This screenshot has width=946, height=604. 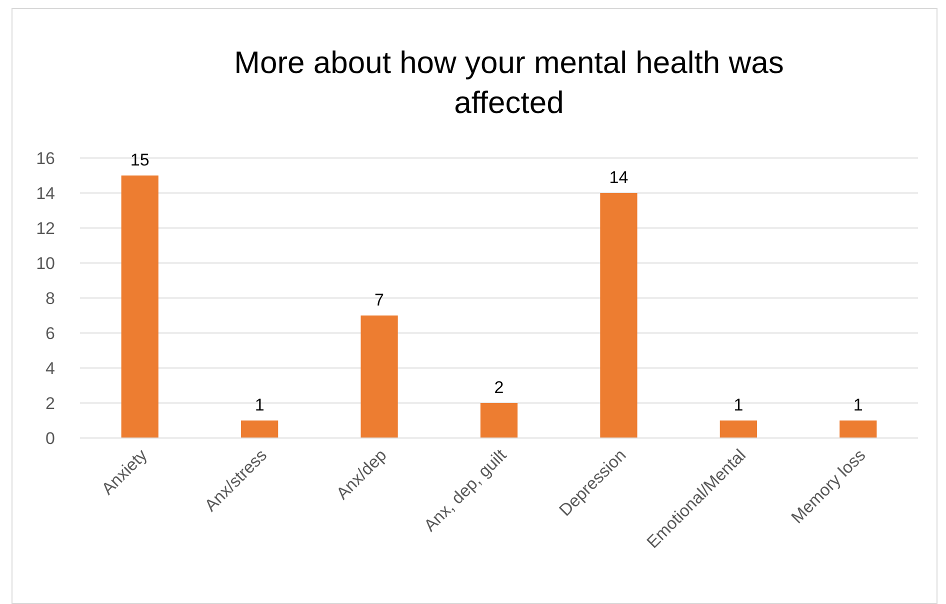 I want to click on chart-title: More about how your mental health was affected, so click(x=509, y=82).